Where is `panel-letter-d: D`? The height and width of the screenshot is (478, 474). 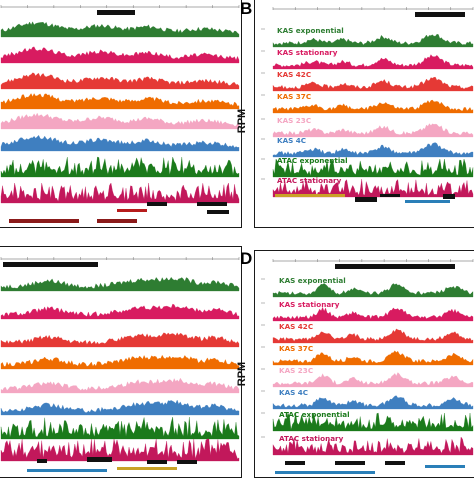
panel-letter-d: D is located at coordinates (246, 258).